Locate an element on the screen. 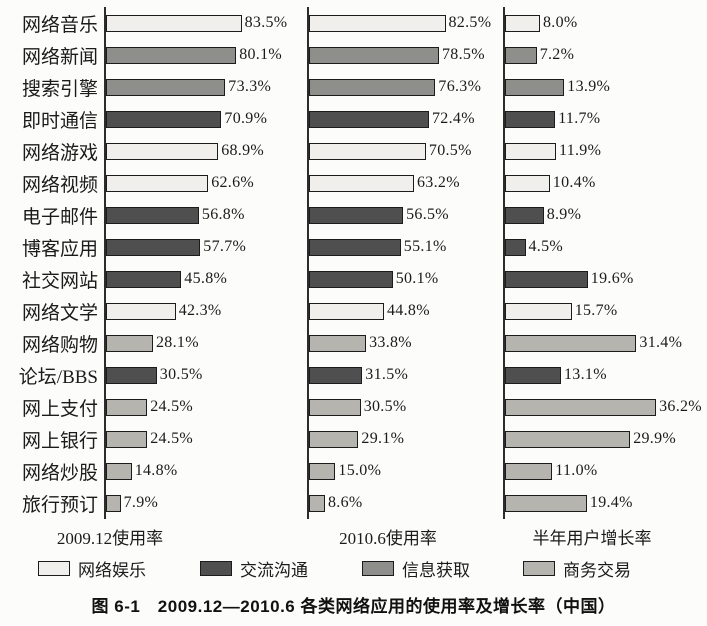 This screenshot has height=626, width=707. bar-cell: 82.5% is located at coordinates (405, 23).